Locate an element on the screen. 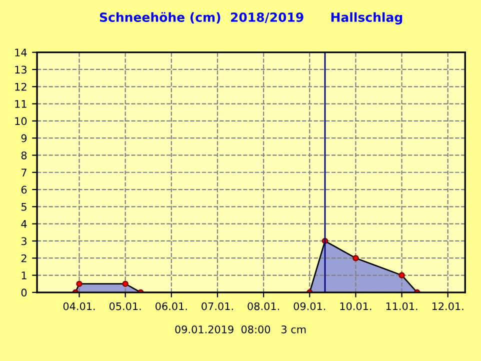 The image size is (481, 361). y-tick-label: 14 is located at coordinates (21, 52).